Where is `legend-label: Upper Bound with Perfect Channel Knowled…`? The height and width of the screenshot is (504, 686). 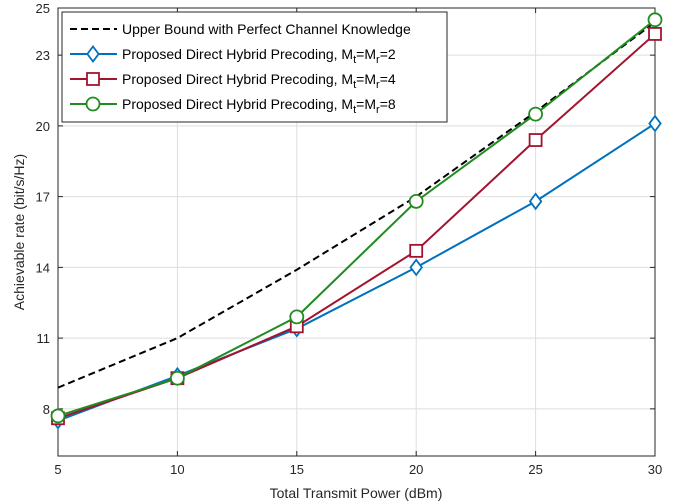
legend-label: Upper Bound with Perfect Channel Knowled… is located at coordinates (266, 29).